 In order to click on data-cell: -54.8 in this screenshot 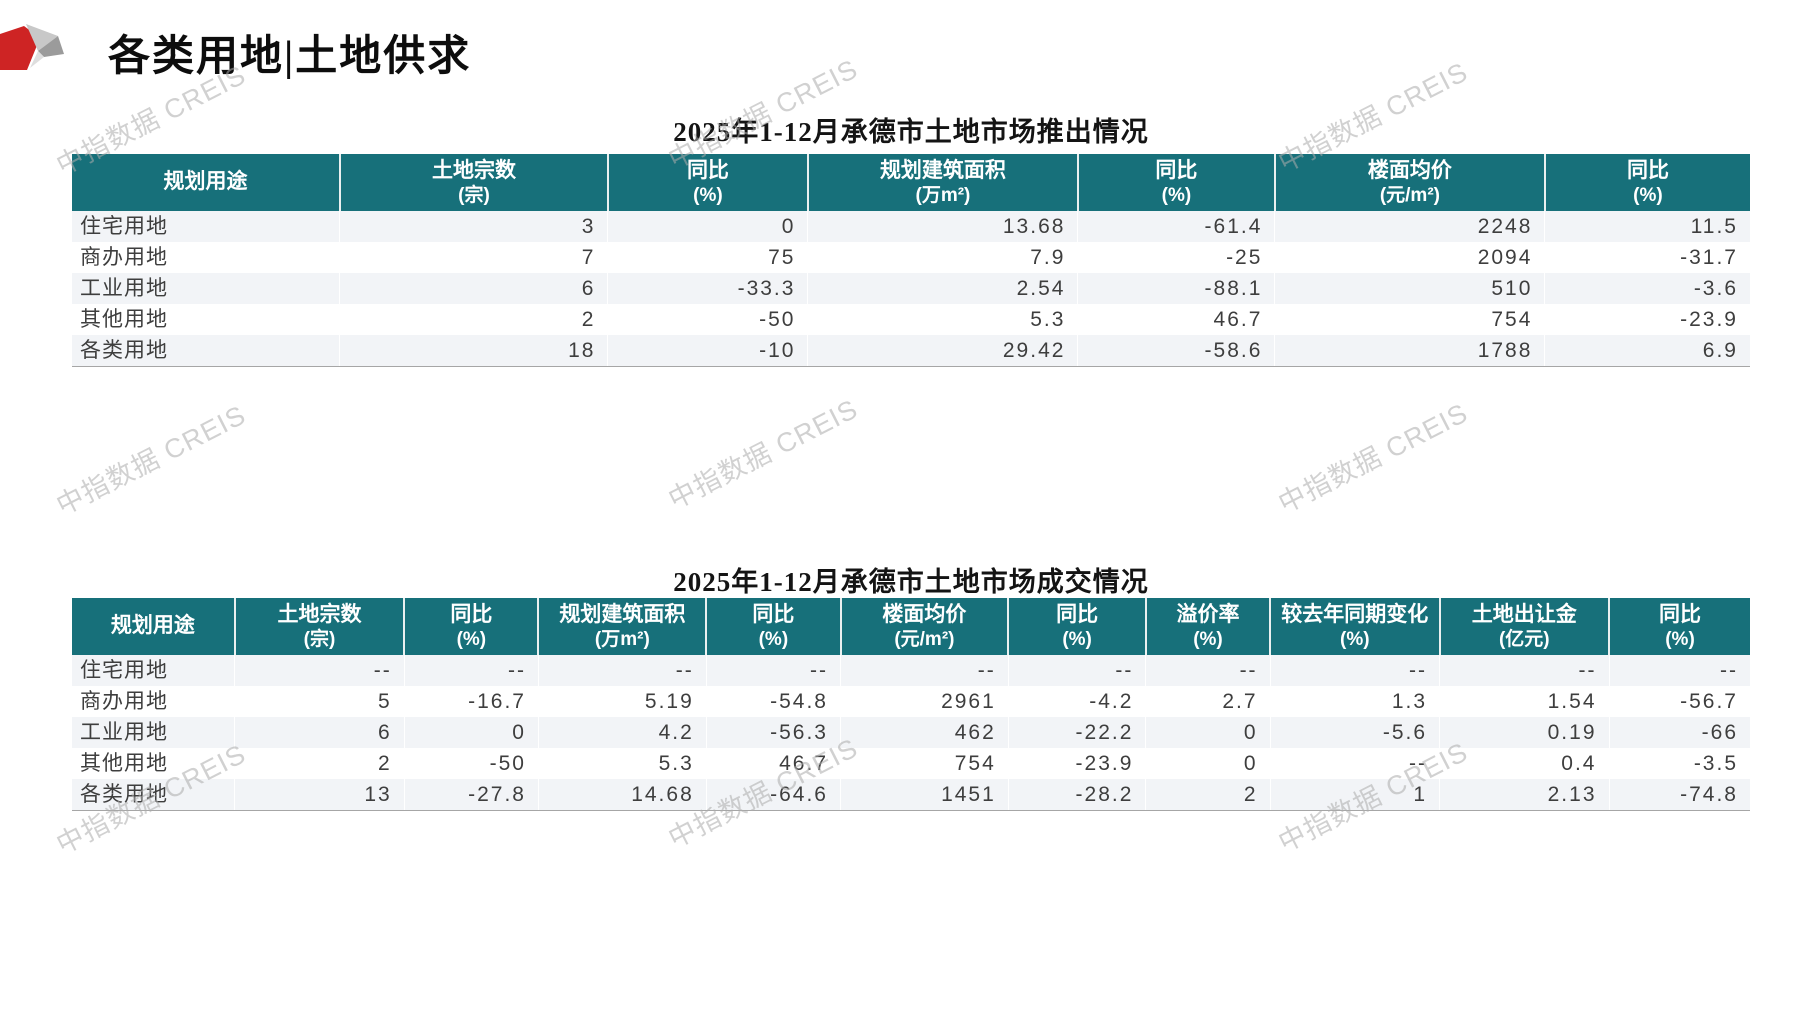, I will do `click(773, 701)`.